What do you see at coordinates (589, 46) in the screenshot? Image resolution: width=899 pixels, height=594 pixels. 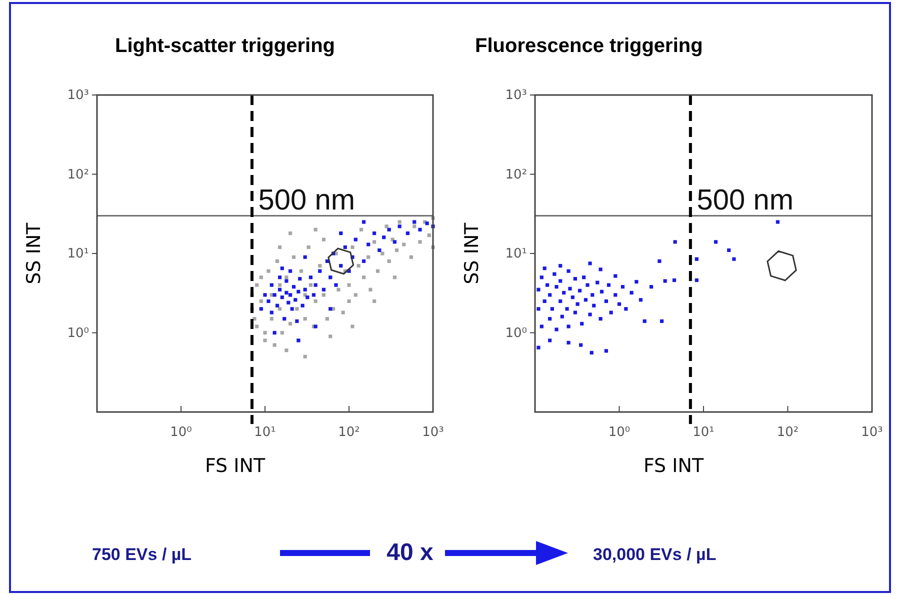 I see `chart-title: Fluorescence triggering` at bounding box center [589, 46].